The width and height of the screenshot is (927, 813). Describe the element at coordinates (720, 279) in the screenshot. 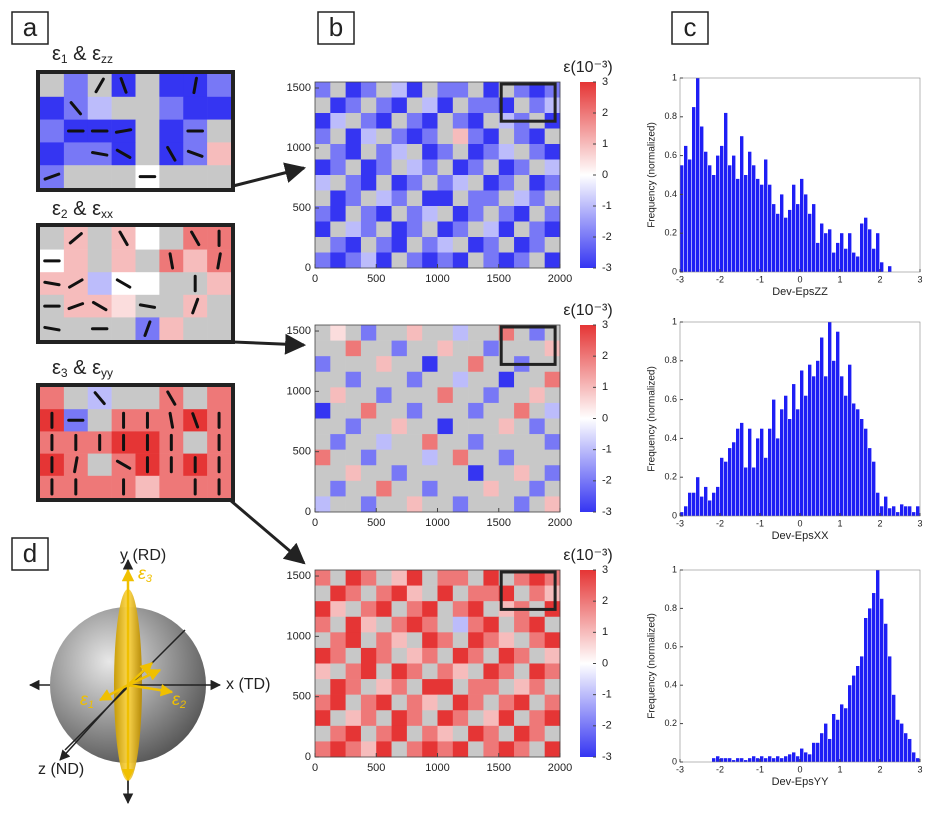

I see `x-tick-label: -2` at that location.